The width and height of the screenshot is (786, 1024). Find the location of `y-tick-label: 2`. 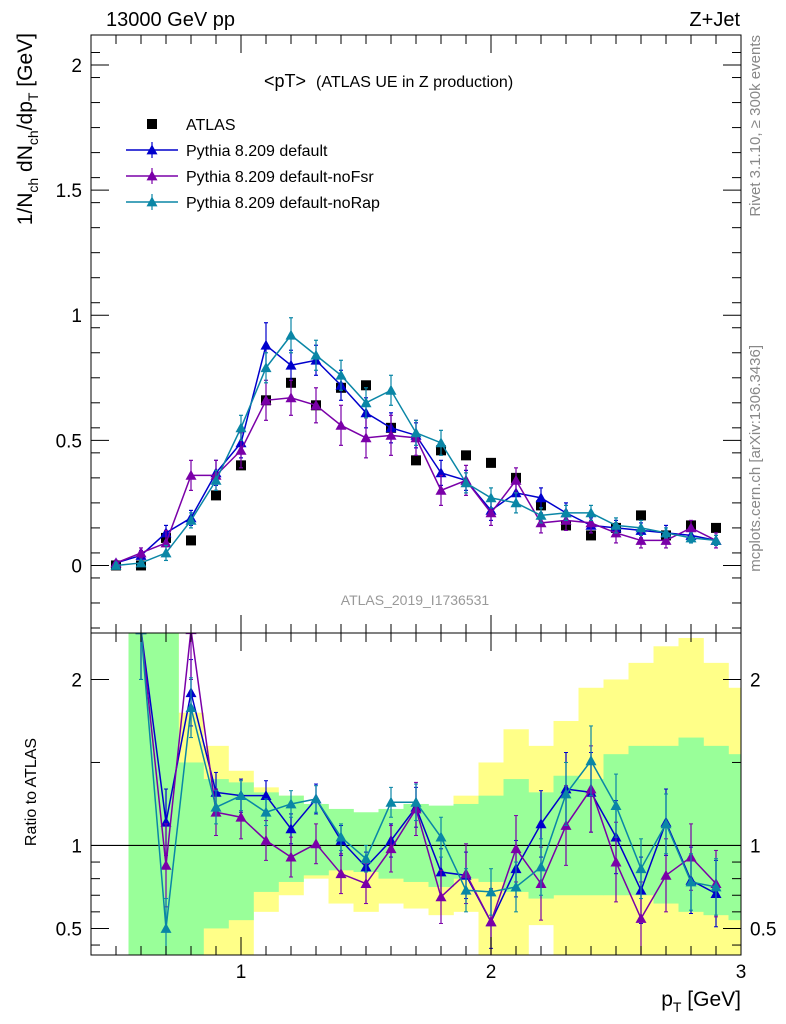

y-tick-label: 2 is located at coordinates (76, 66).